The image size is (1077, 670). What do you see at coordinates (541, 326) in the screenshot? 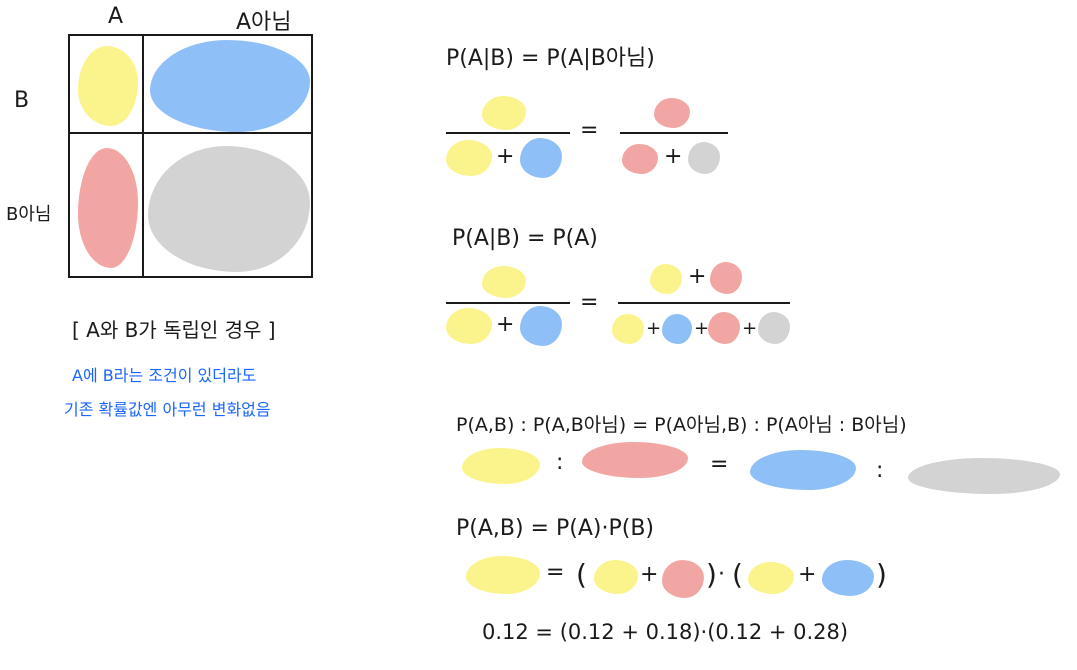
I see `eq2-den-left-blue` at bounding box center [541, 326].